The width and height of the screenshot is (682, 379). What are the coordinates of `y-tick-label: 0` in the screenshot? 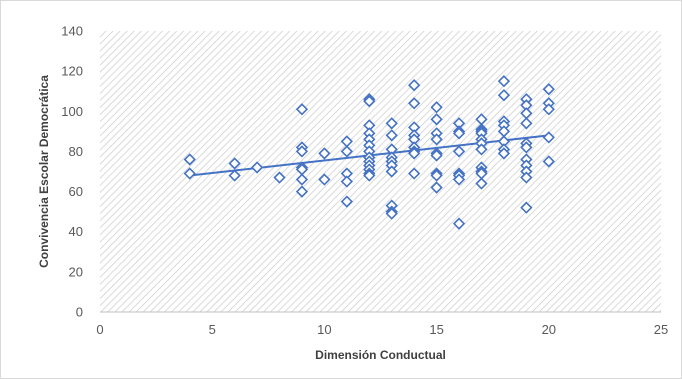 It's located at (79, 312).